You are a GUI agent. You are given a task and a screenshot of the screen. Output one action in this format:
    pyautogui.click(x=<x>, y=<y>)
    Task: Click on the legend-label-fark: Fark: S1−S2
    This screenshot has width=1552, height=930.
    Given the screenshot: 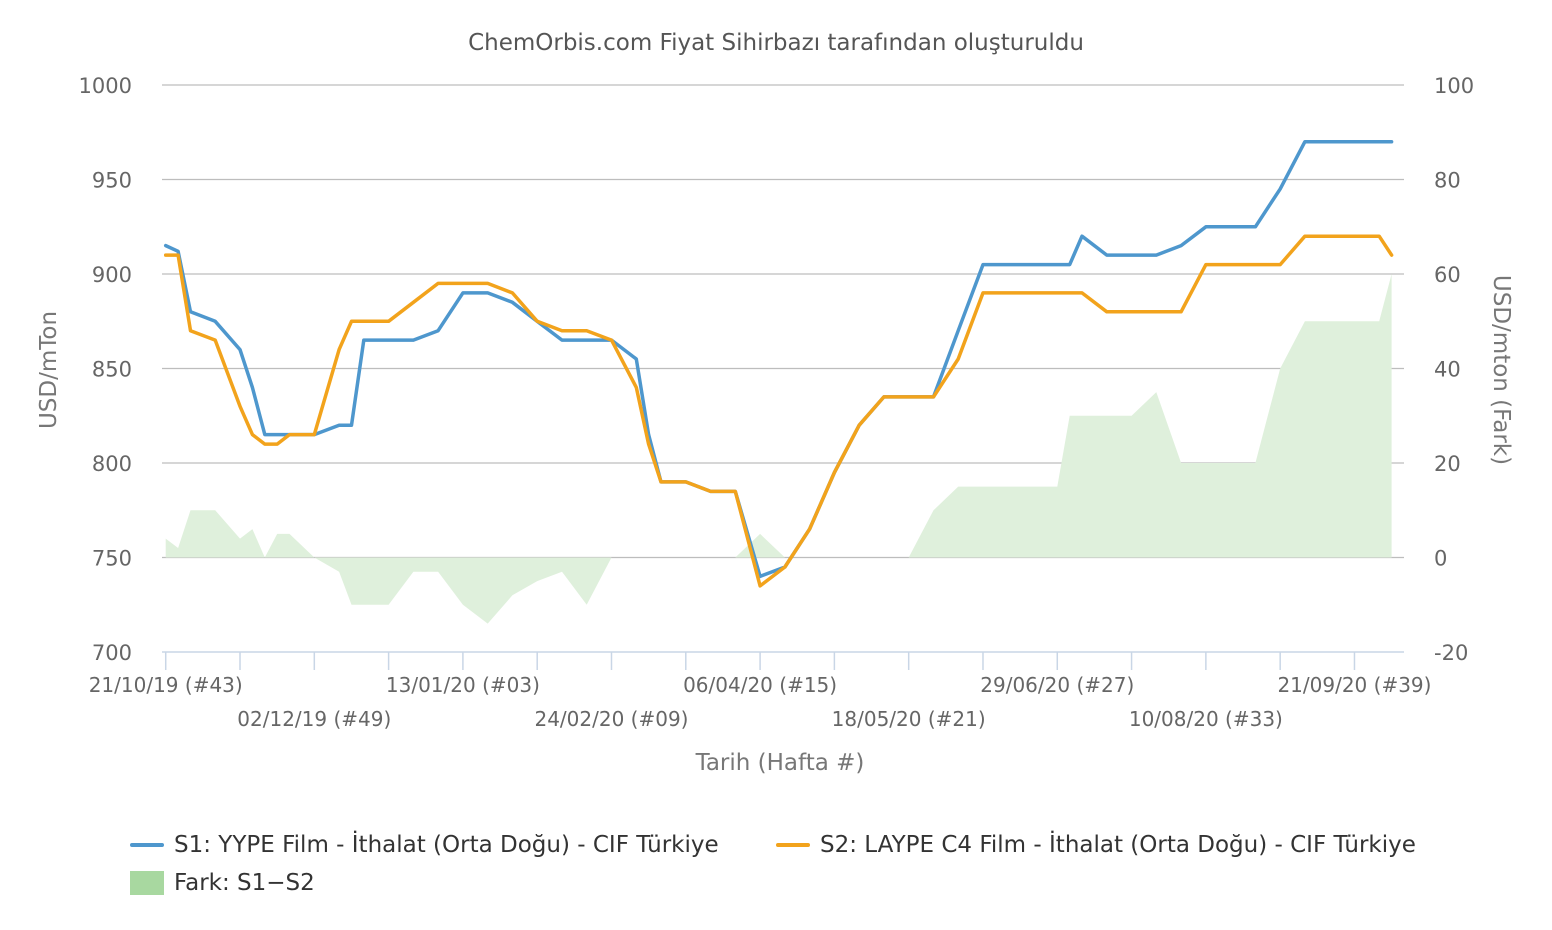 What is the action you would take?
    pyautogui.click(x=244, y=883)
    